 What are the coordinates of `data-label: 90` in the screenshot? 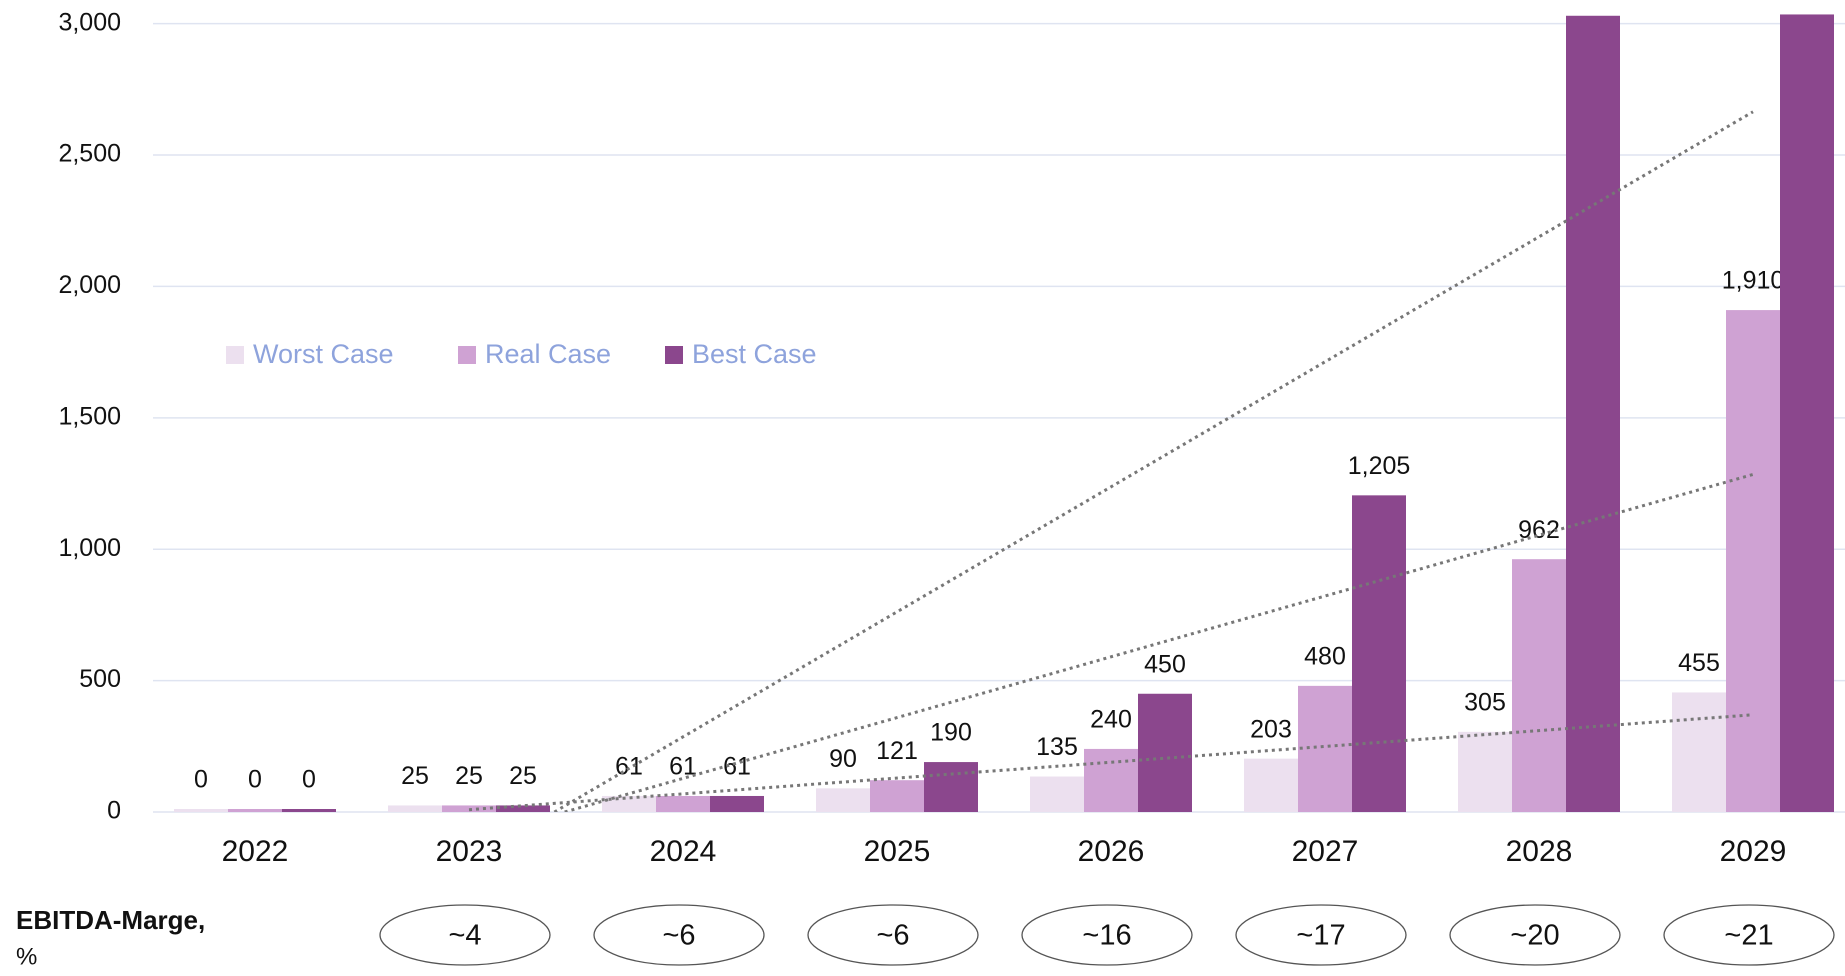 It's located at (843, 759).